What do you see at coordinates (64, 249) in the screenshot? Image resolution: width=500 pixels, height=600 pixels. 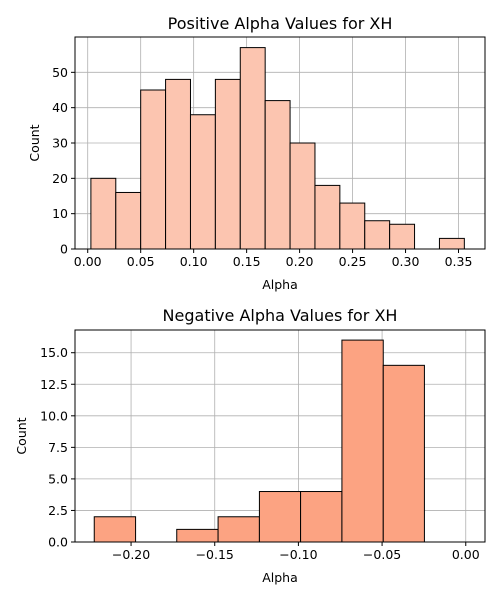 I see `y-tick-label: 0` at bounding box center [64, 249].